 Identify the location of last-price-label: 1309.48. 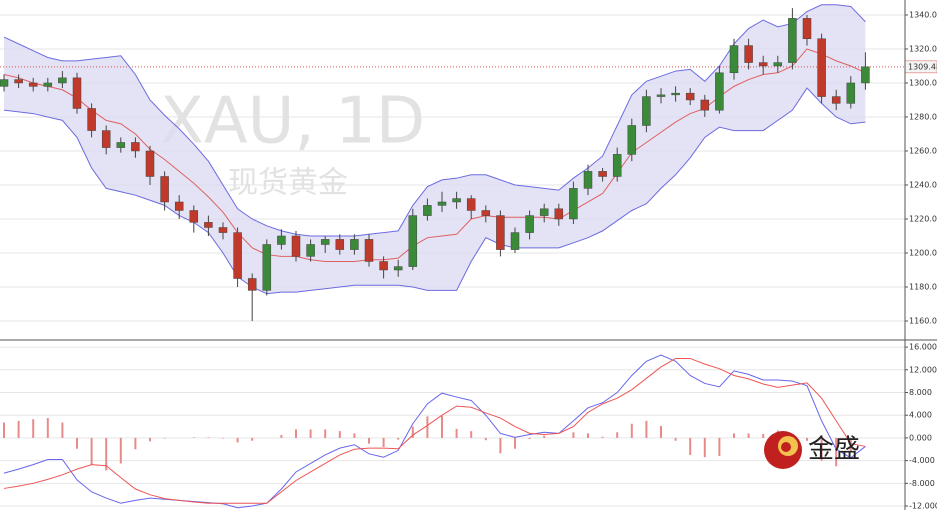
(922, 66).